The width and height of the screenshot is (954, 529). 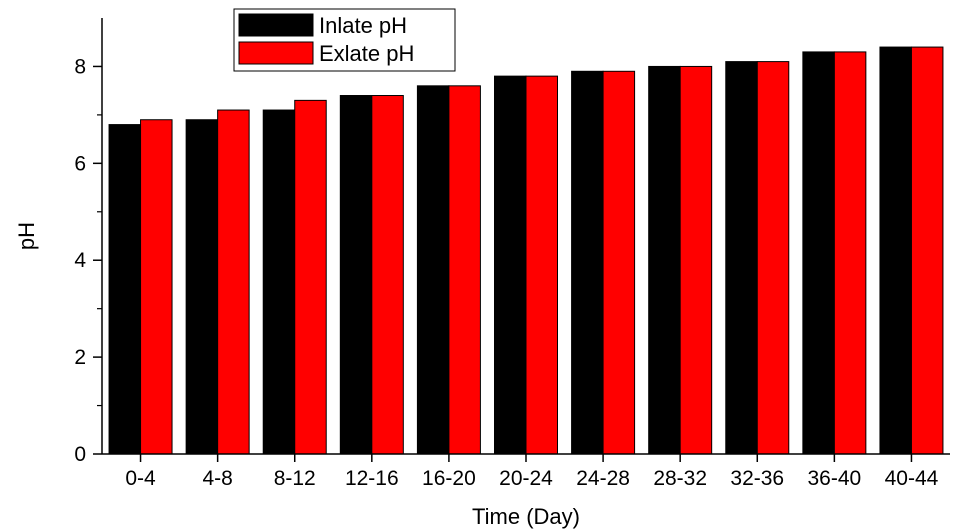 I want to click on x-tick-label: 4-8, so click(x=217, y=478).